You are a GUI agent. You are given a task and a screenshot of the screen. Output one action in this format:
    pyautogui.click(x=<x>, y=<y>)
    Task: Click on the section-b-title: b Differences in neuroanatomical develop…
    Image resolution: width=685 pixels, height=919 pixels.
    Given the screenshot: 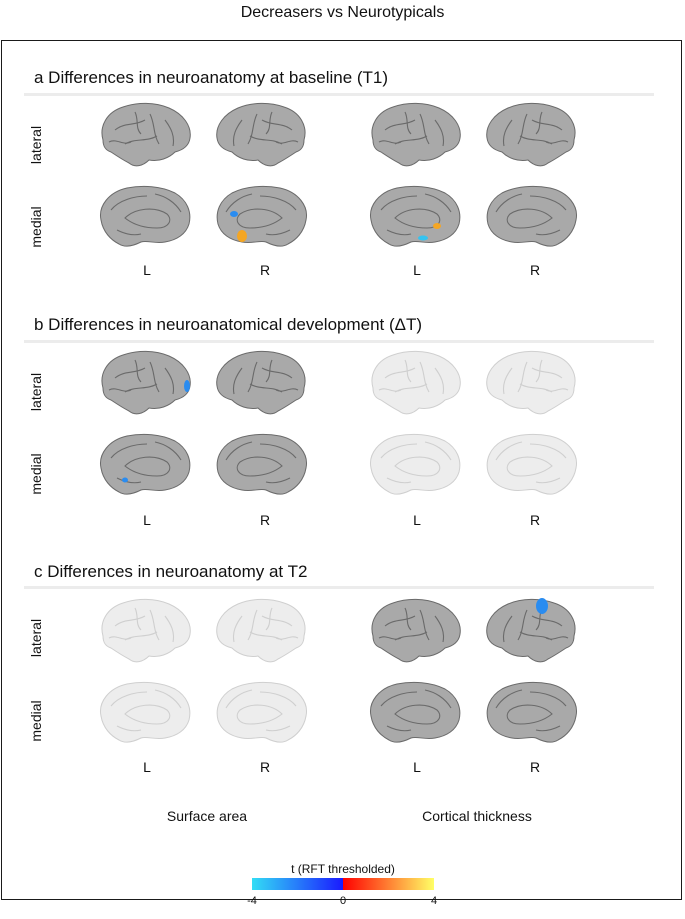 What is the action you would take?
    pyautogui.click(x=228, y=324)
    